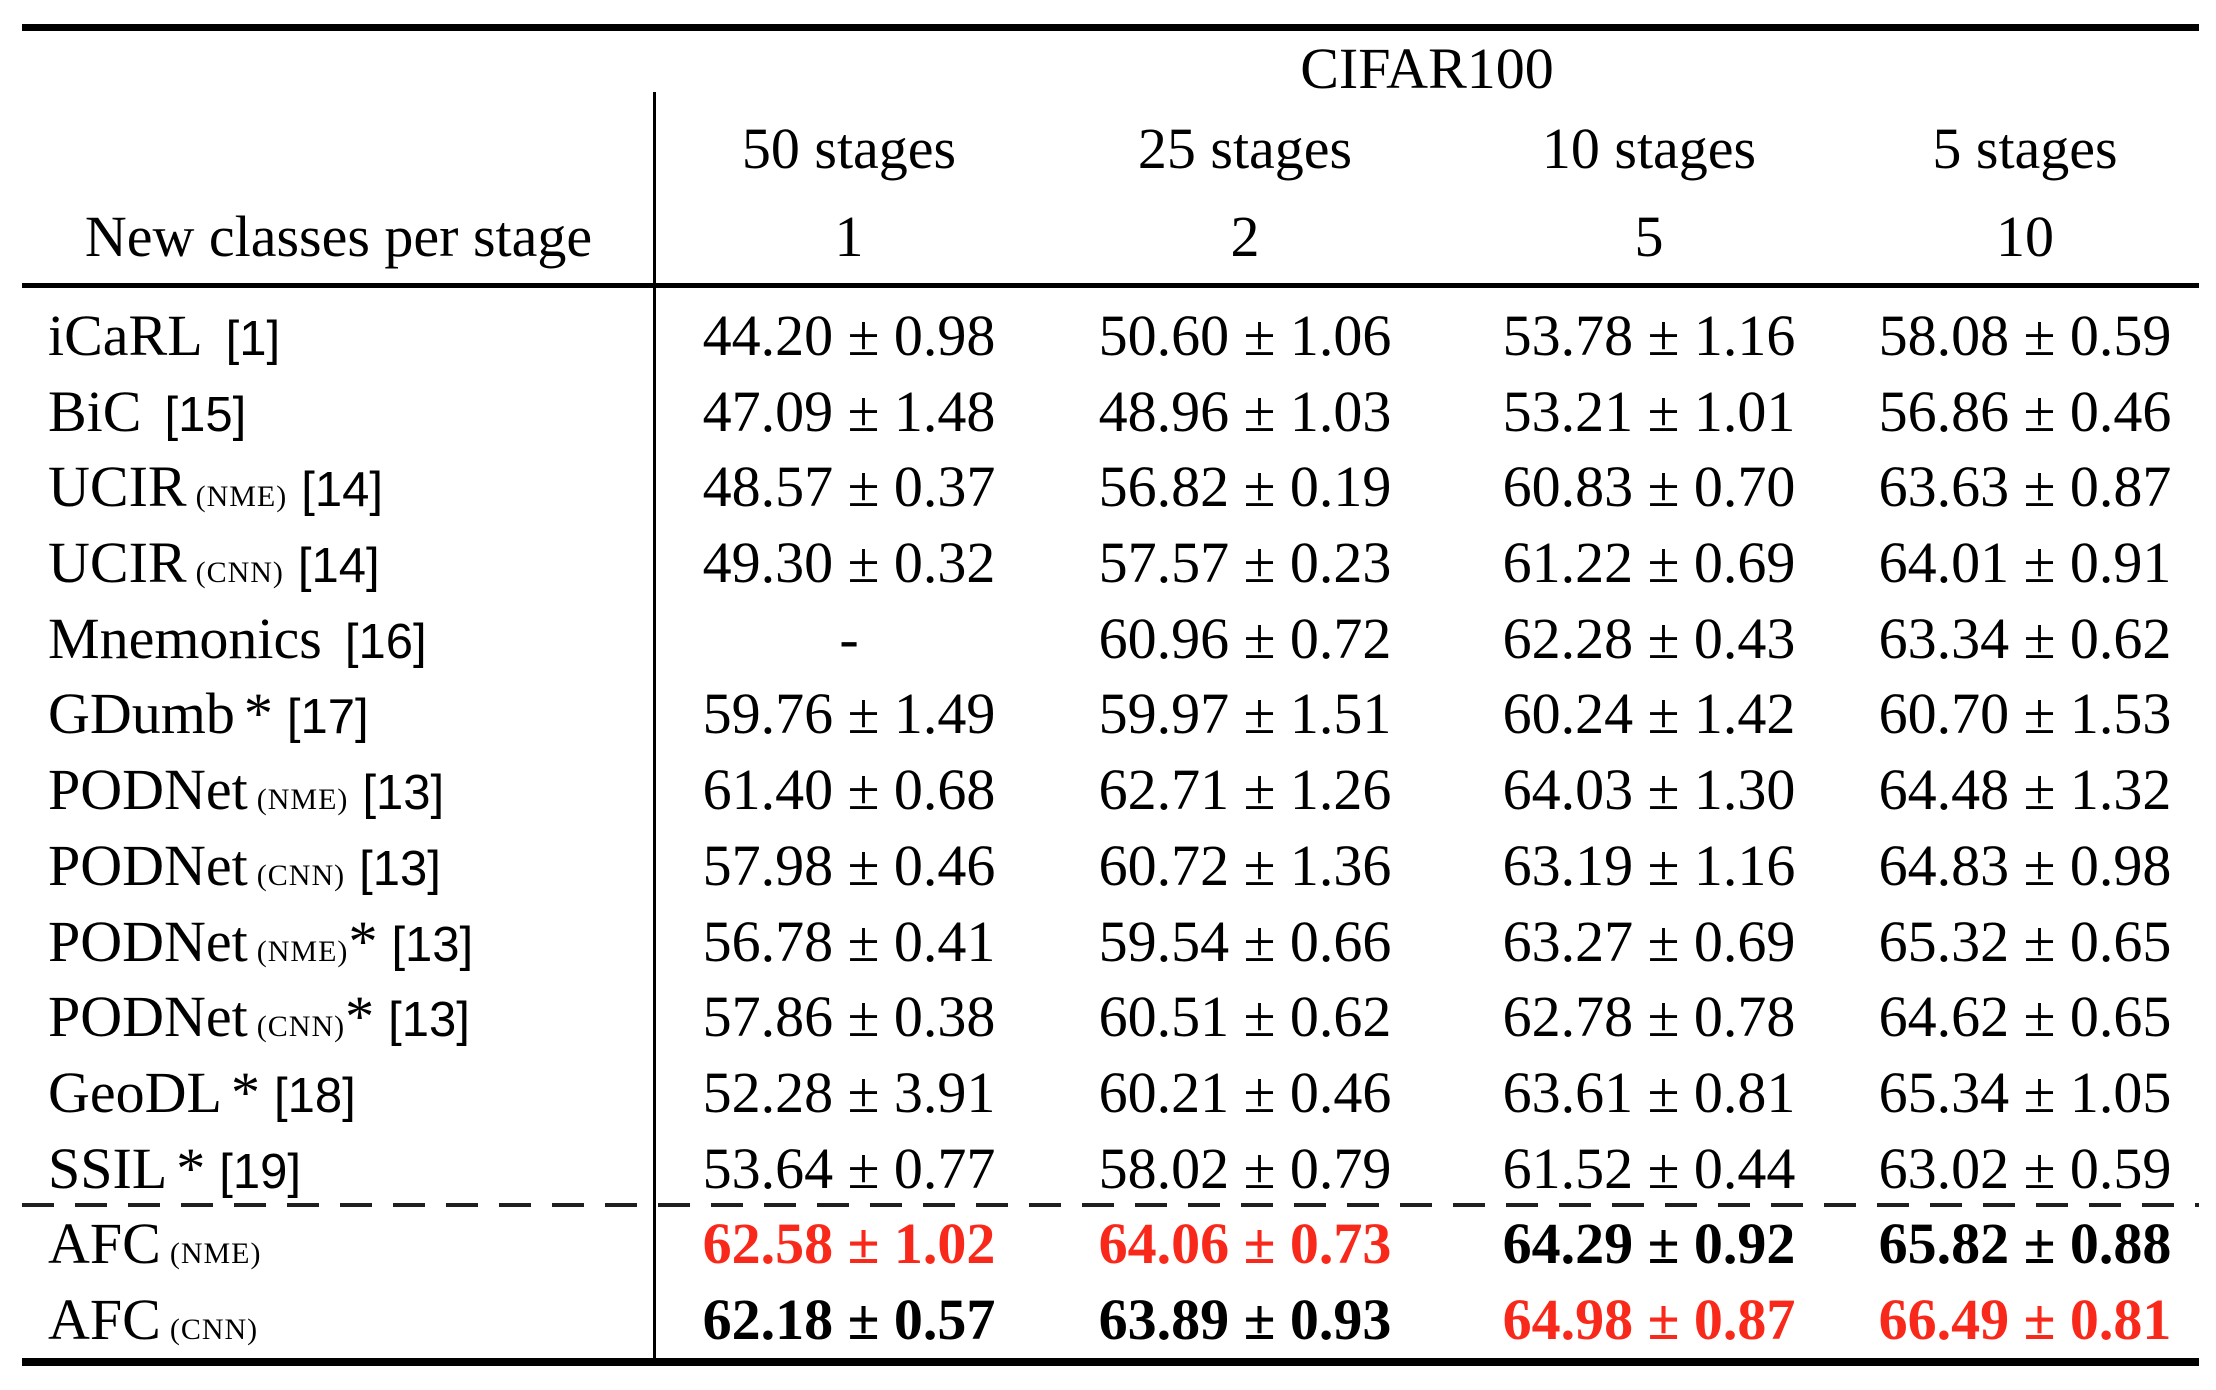 This screenshot has width=2216, height=1390. I want to click on stage-header: 25 stages, so click(1245, 148).